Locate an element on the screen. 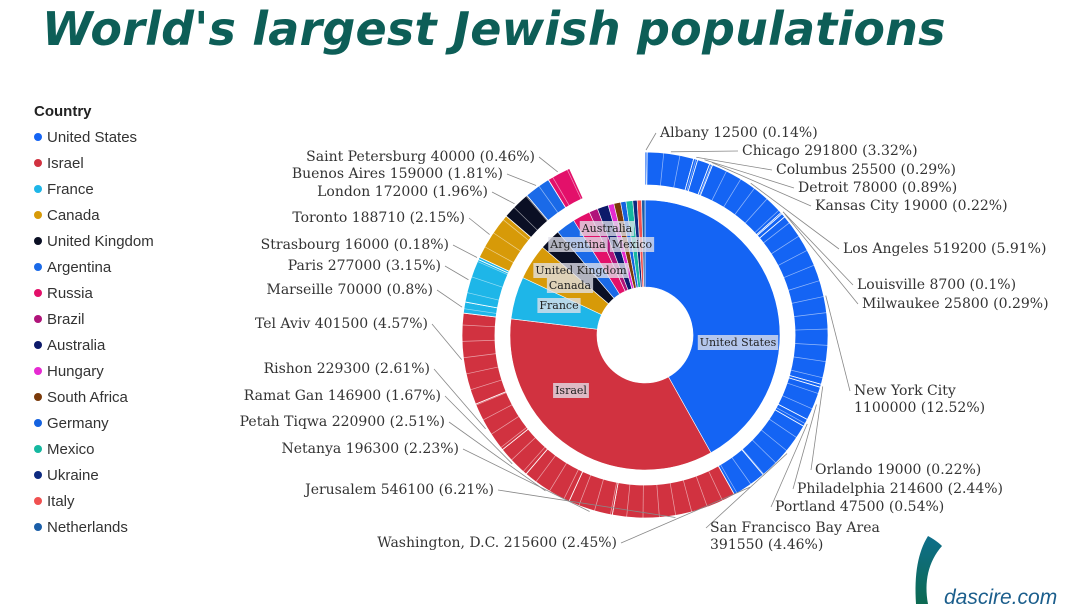 The height and width of the screenshot is (604, 1076). dascire-logo: dascire.com is located at coordinates (994, 569).